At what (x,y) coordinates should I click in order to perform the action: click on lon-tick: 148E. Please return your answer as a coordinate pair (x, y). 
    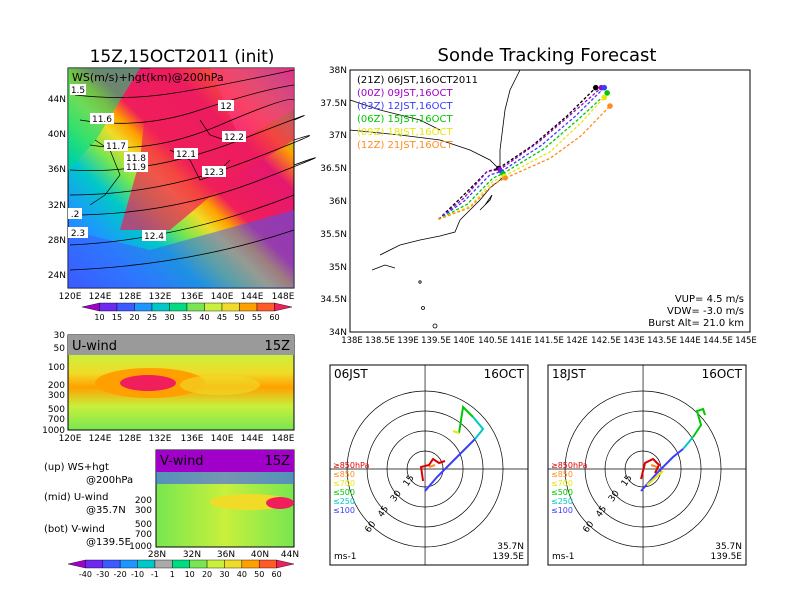
    Looking at the image, I should click on (283, 297).